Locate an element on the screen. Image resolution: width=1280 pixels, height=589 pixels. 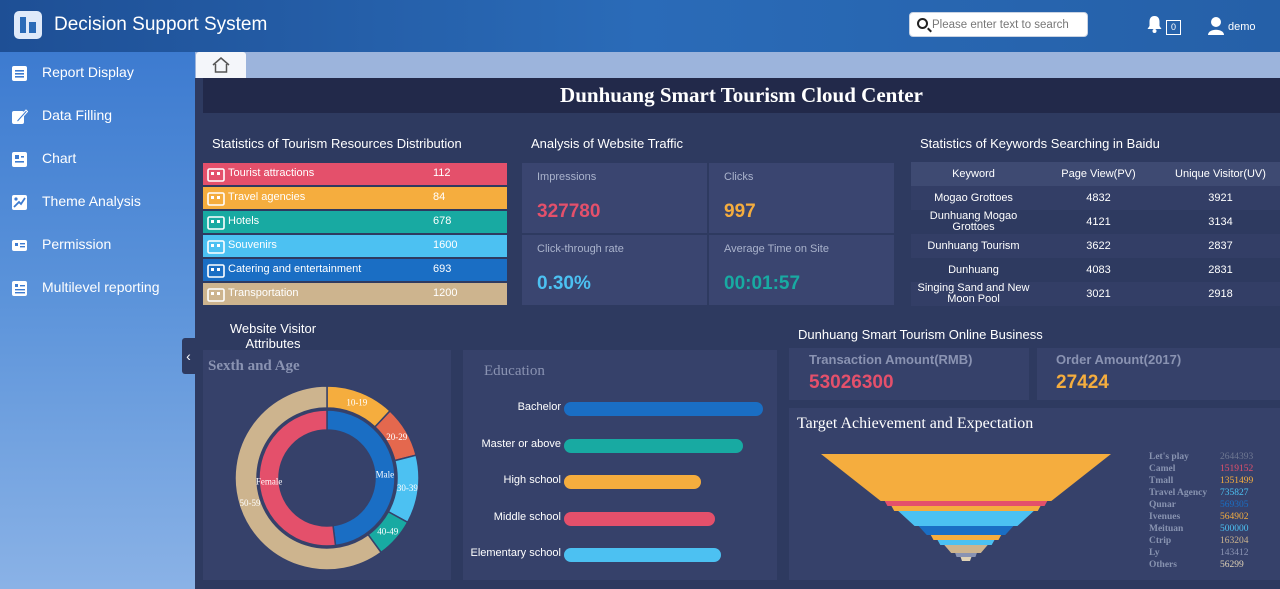
sidebar-item-label: Multilevel reporting is located at coordinates (101, 287).